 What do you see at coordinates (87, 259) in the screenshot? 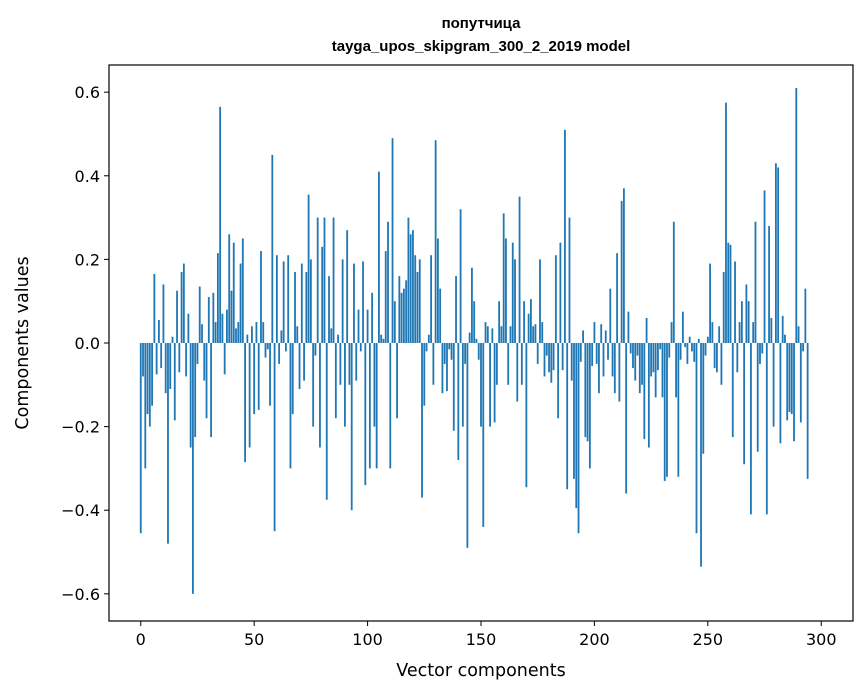
I see `y-tick-label: 0.2` at bounding box center [87, 259].